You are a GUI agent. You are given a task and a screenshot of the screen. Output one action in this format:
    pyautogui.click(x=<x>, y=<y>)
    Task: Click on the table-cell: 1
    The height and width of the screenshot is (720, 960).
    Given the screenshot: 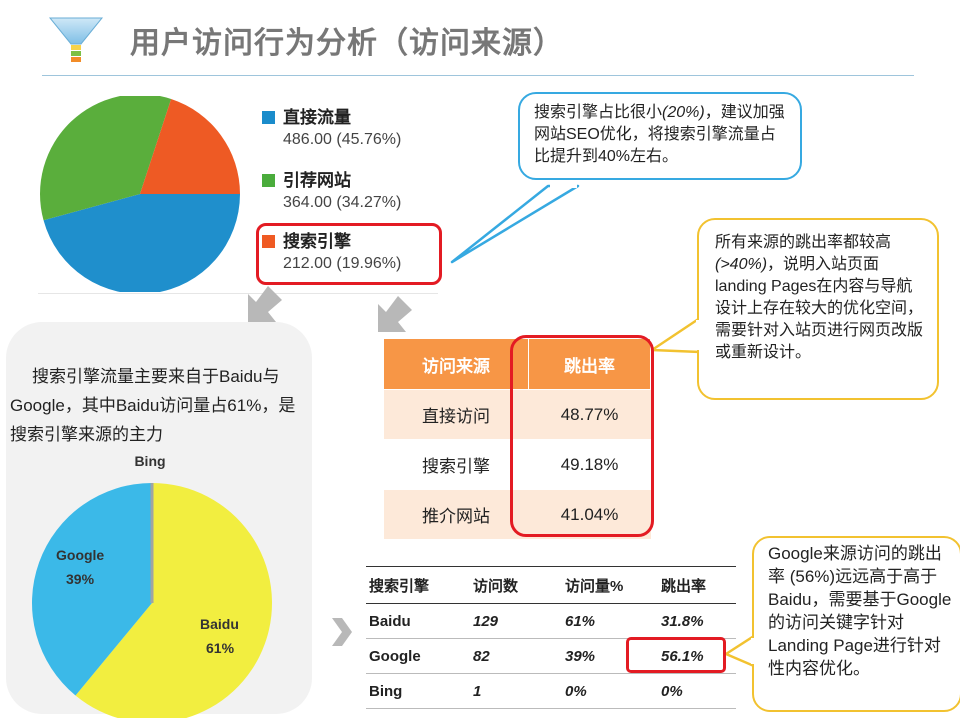 What is the action you would take?
    pyautogui.click(x=516, y=691)
    